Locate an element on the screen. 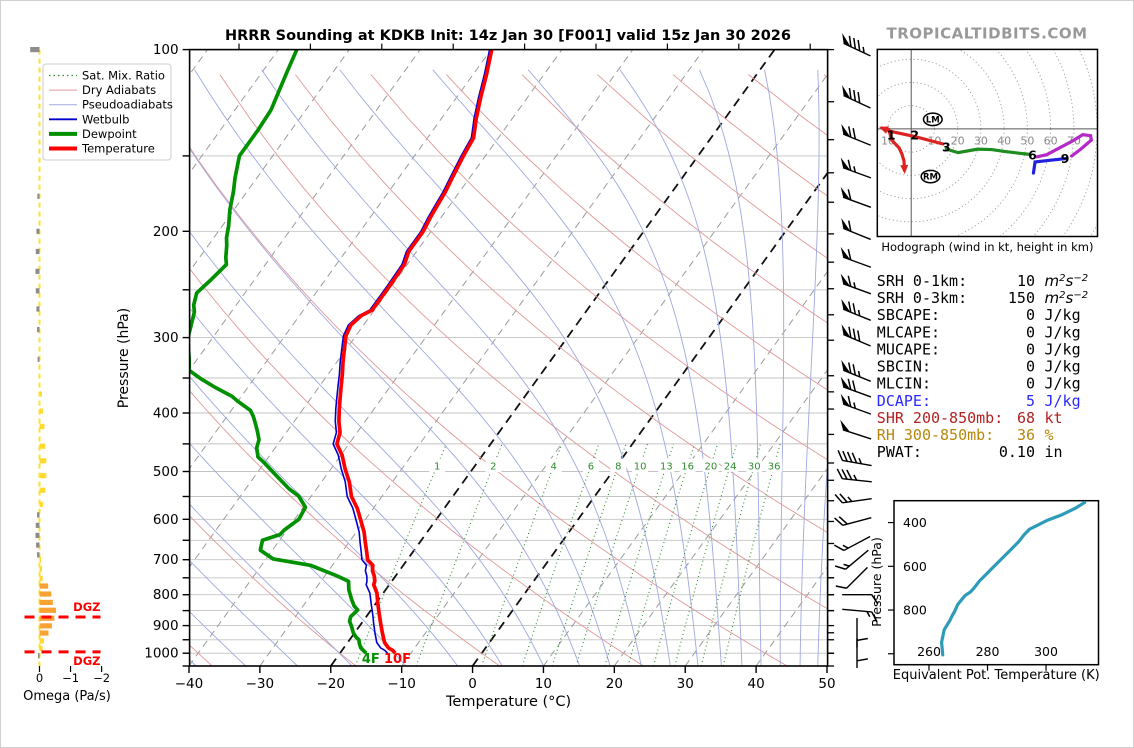 This screenshot has height=748, width=1134. wind-barb-p800 is located at coordinates (860, 599).